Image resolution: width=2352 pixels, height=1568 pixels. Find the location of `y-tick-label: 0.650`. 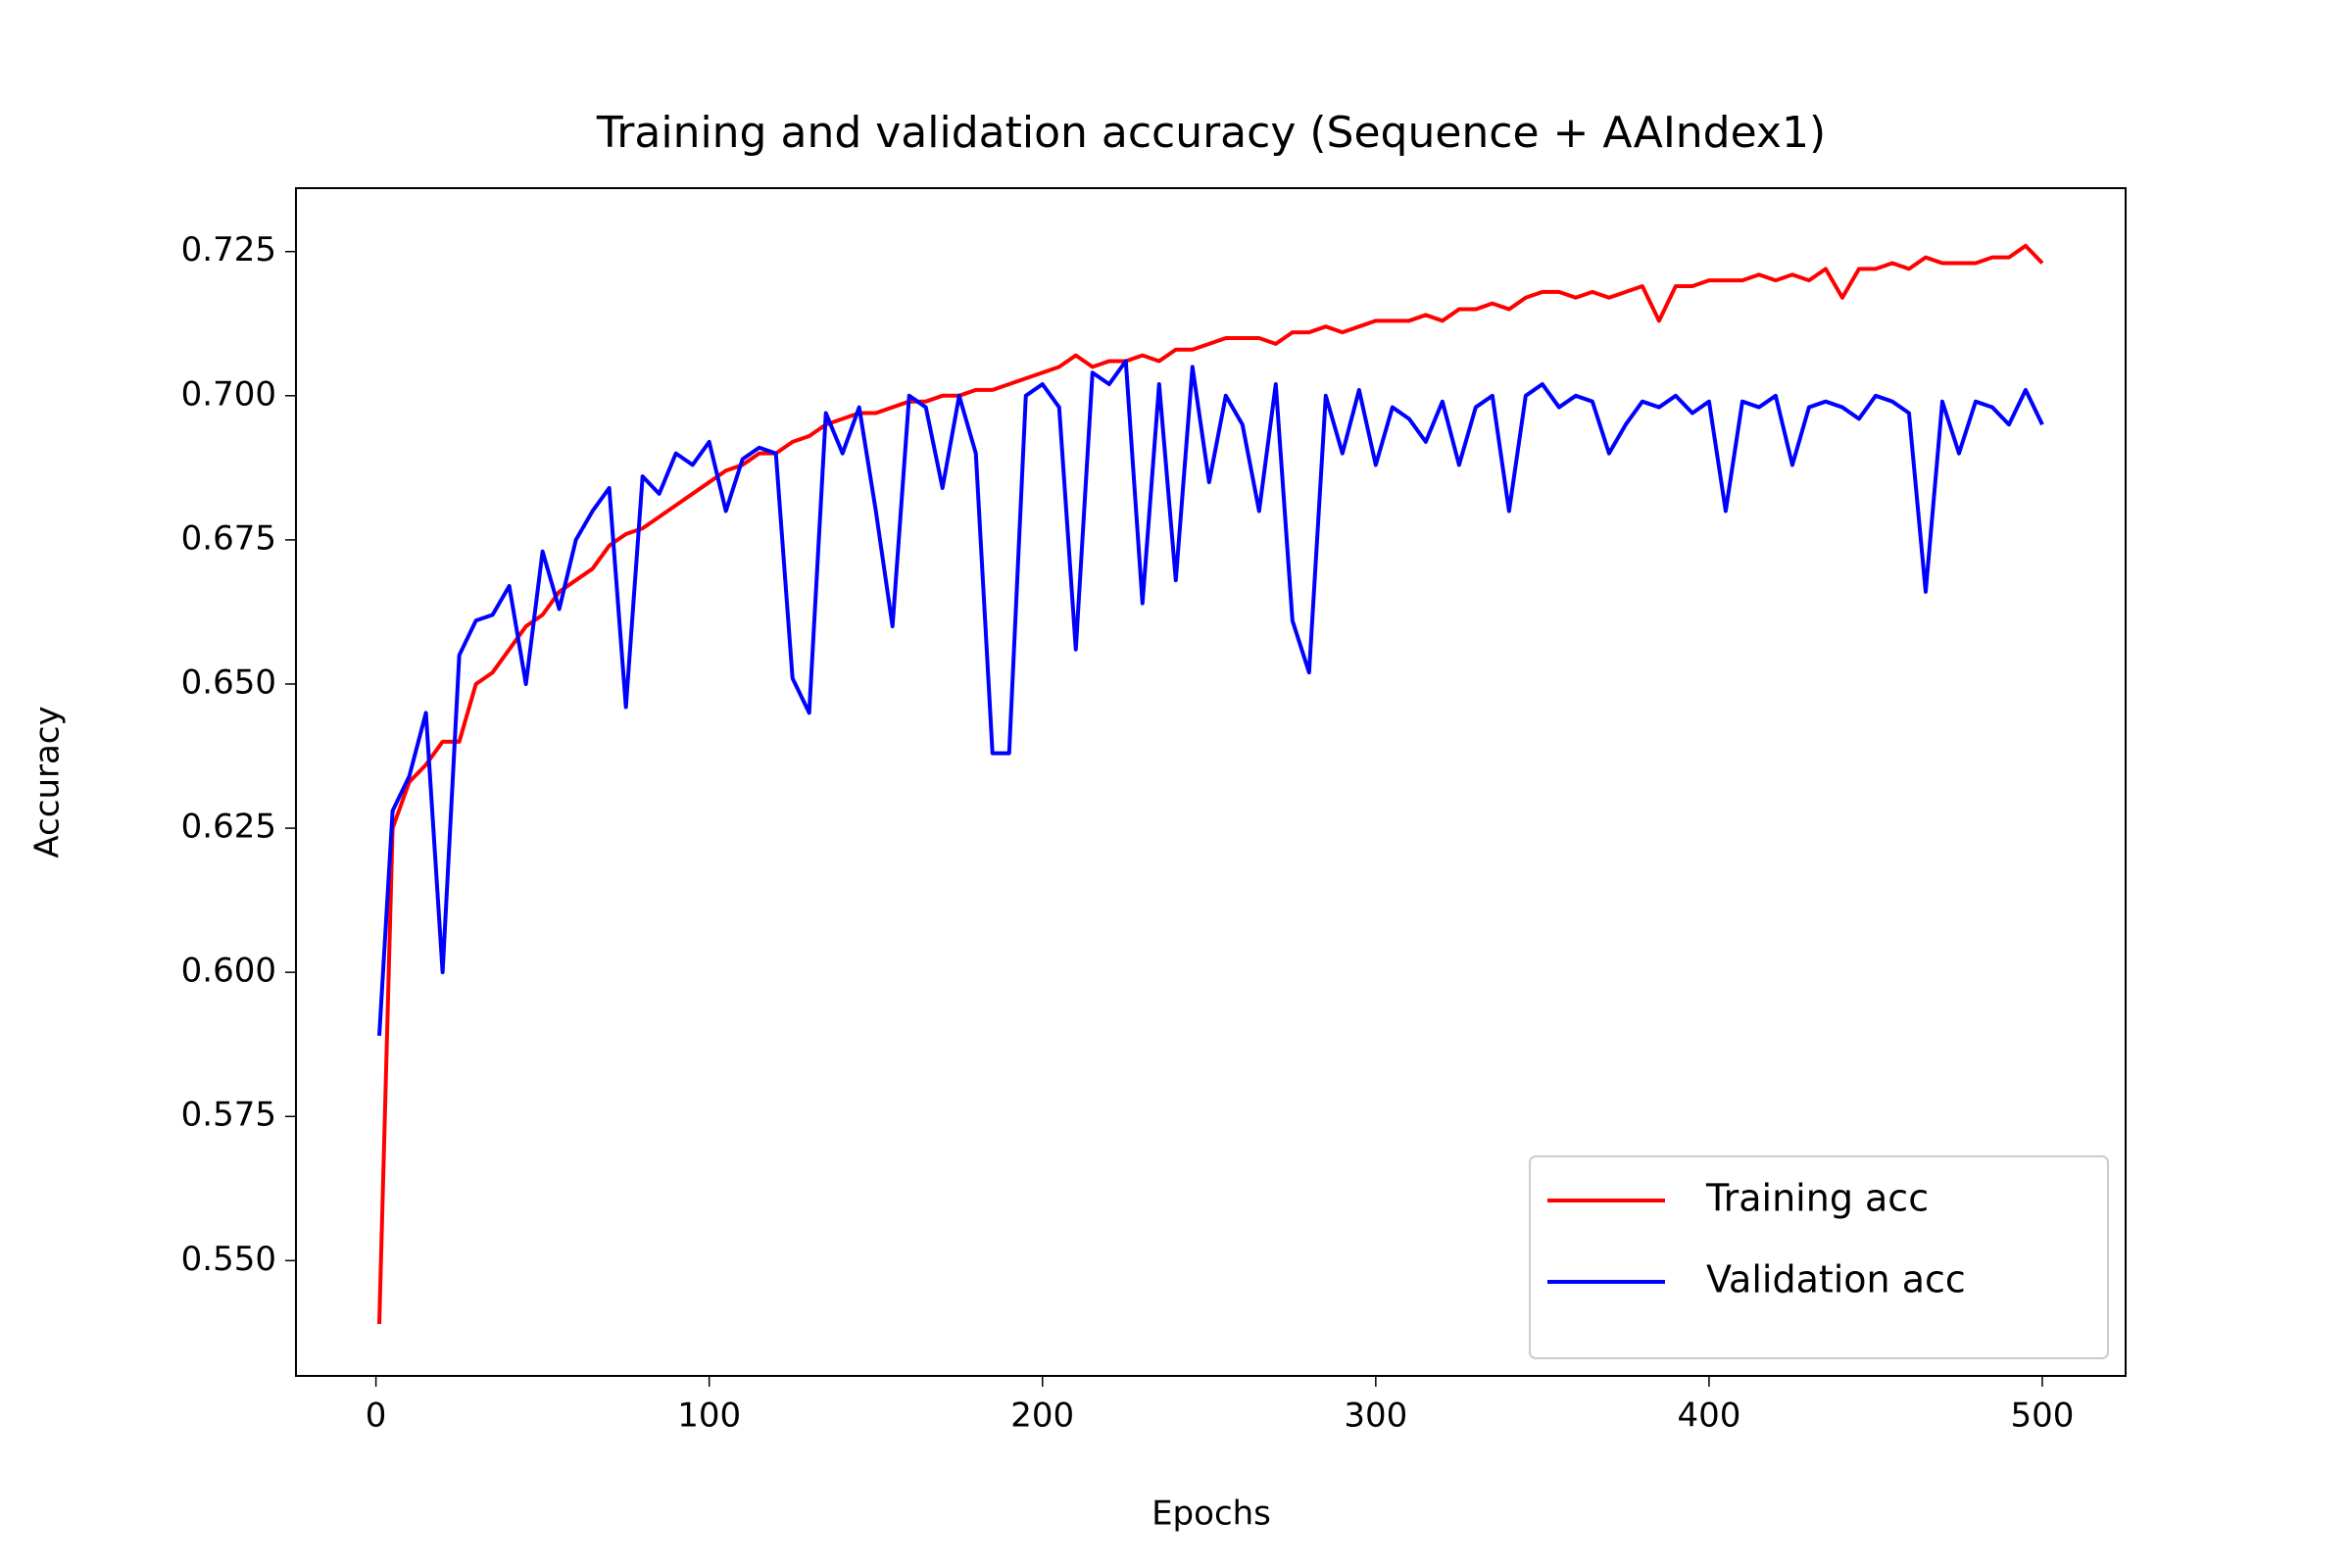

y-tick-label: 0.650 is located at coordinates (228, 682).